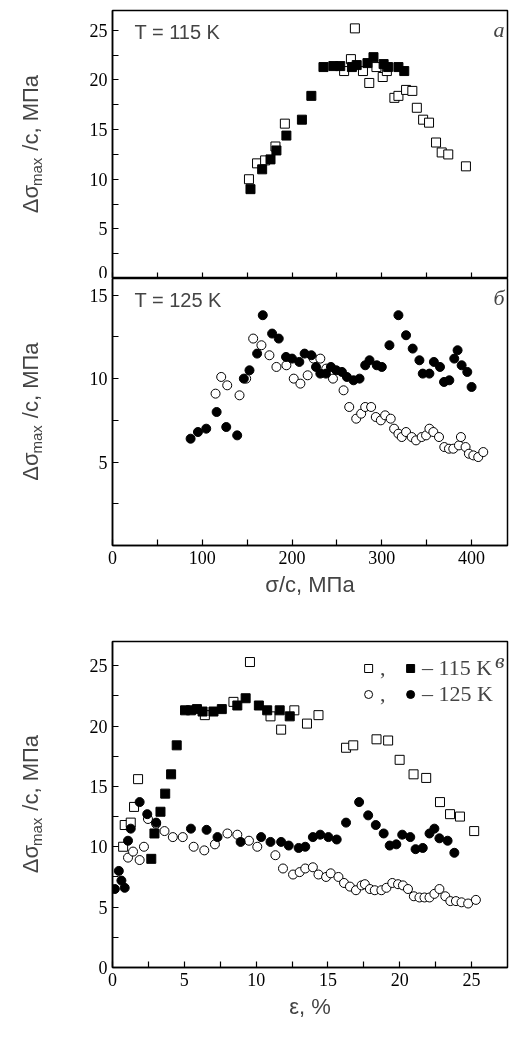  Describe the element at coordinates (178, 299) in the screenshot. I see `annotation: T = 125 K` at that location.